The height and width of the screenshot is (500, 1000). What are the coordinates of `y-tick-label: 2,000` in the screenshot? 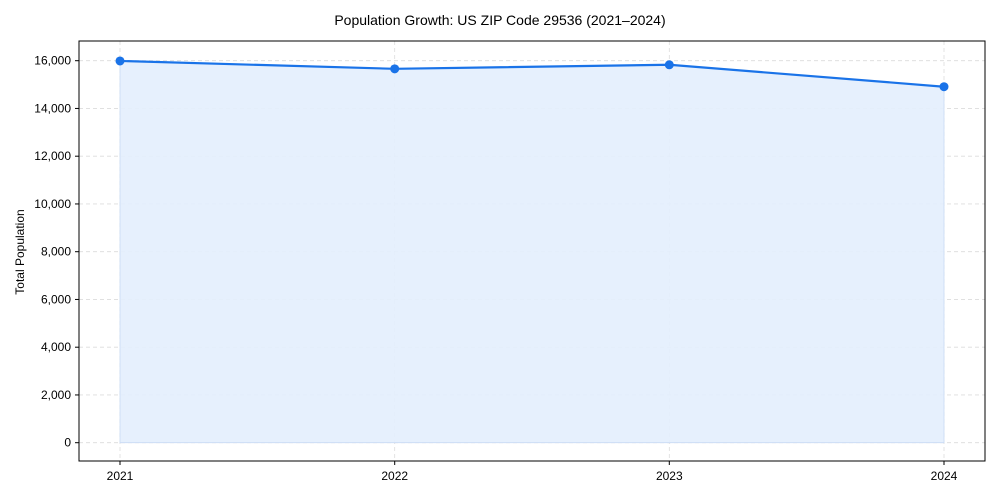 It's located at (56, 395).